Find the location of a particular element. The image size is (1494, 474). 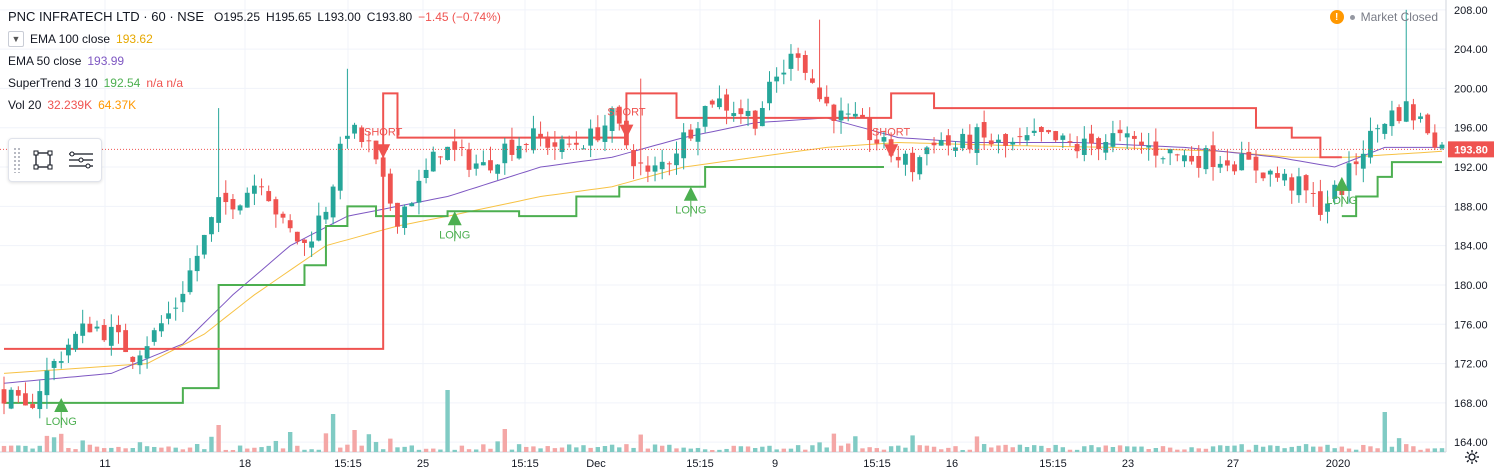

gear-icon is located at coordinates (1472, 459).